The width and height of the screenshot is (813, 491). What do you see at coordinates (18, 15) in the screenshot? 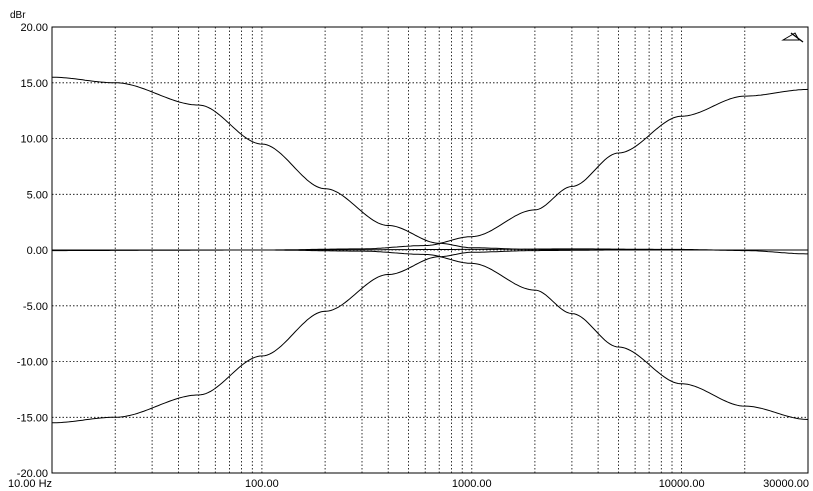
I see `y-axis-label: dBr` at bounding box center [18, 15].